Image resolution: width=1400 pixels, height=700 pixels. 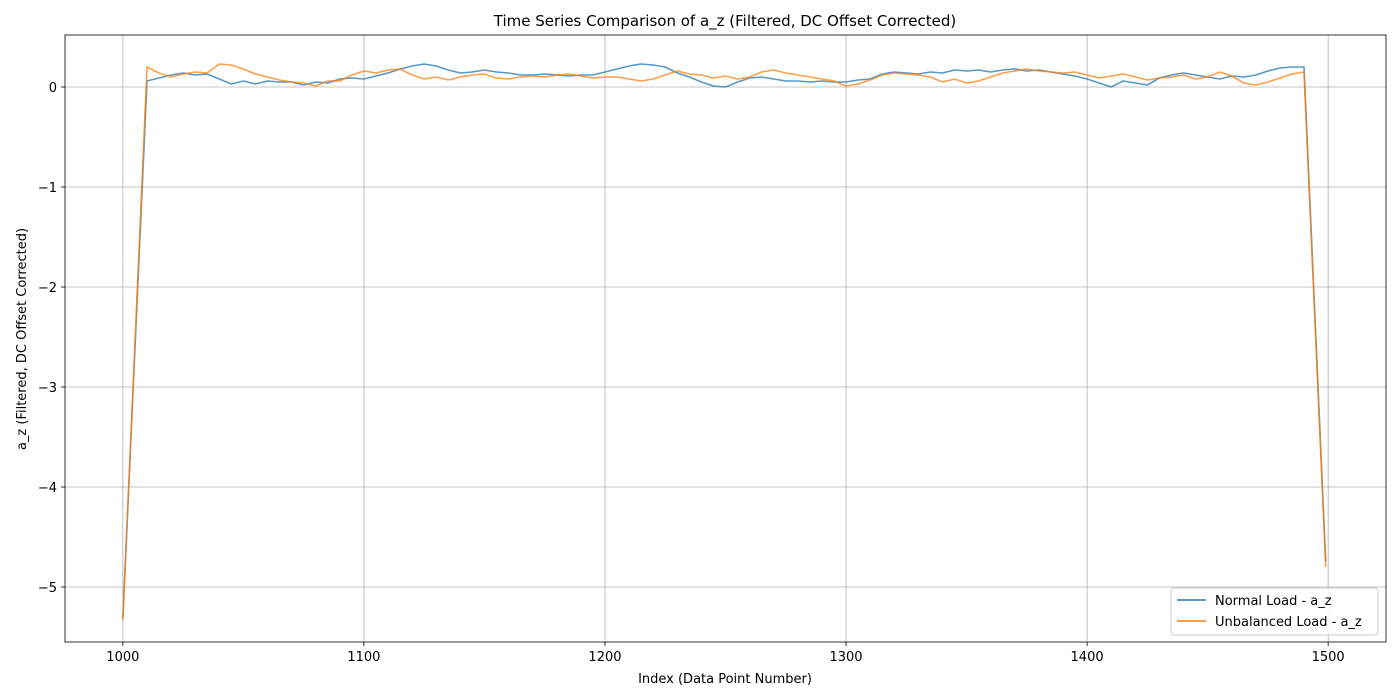 What do you see at coordinates (1273, 601) in the screenshot?
I see `legend-label-normal-load: Normal Load - a_z` at bounding box center [1273, 601].